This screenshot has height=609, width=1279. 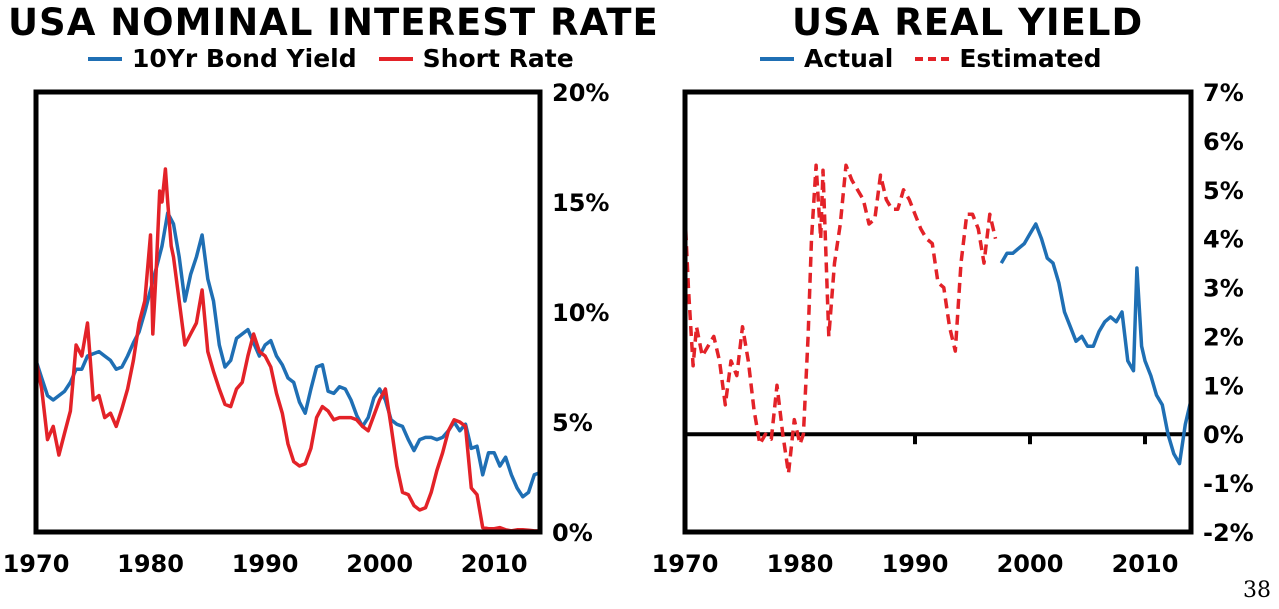 What do you see at coordinates (1223, 337) in the screenshot?
I see `y-tick-label: 2%` at bounding box center [1223, 337].